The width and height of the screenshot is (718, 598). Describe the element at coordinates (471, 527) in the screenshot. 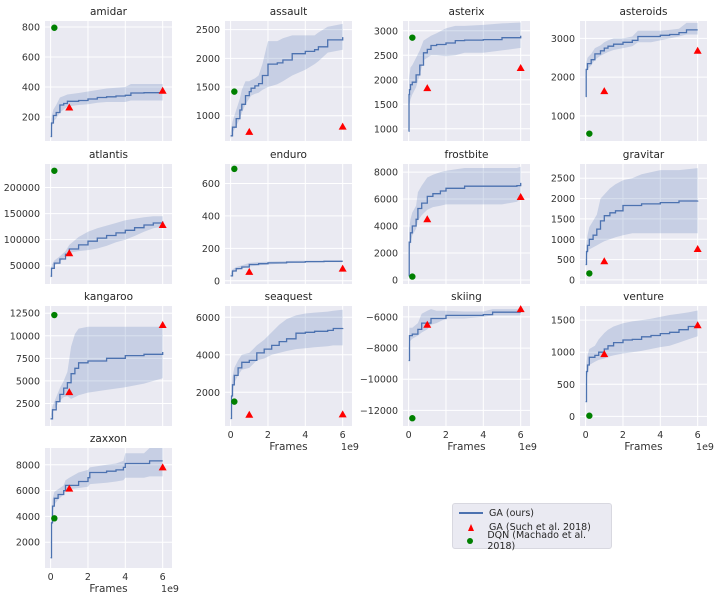

I see `triangle-marker-icon` at that location.